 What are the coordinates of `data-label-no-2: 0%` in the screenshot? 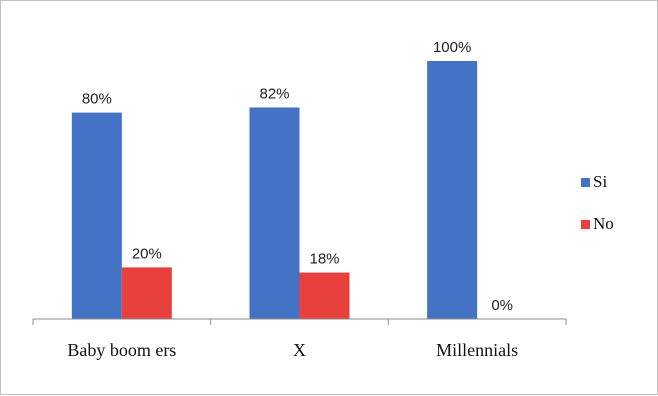 It's located at (502, 305).